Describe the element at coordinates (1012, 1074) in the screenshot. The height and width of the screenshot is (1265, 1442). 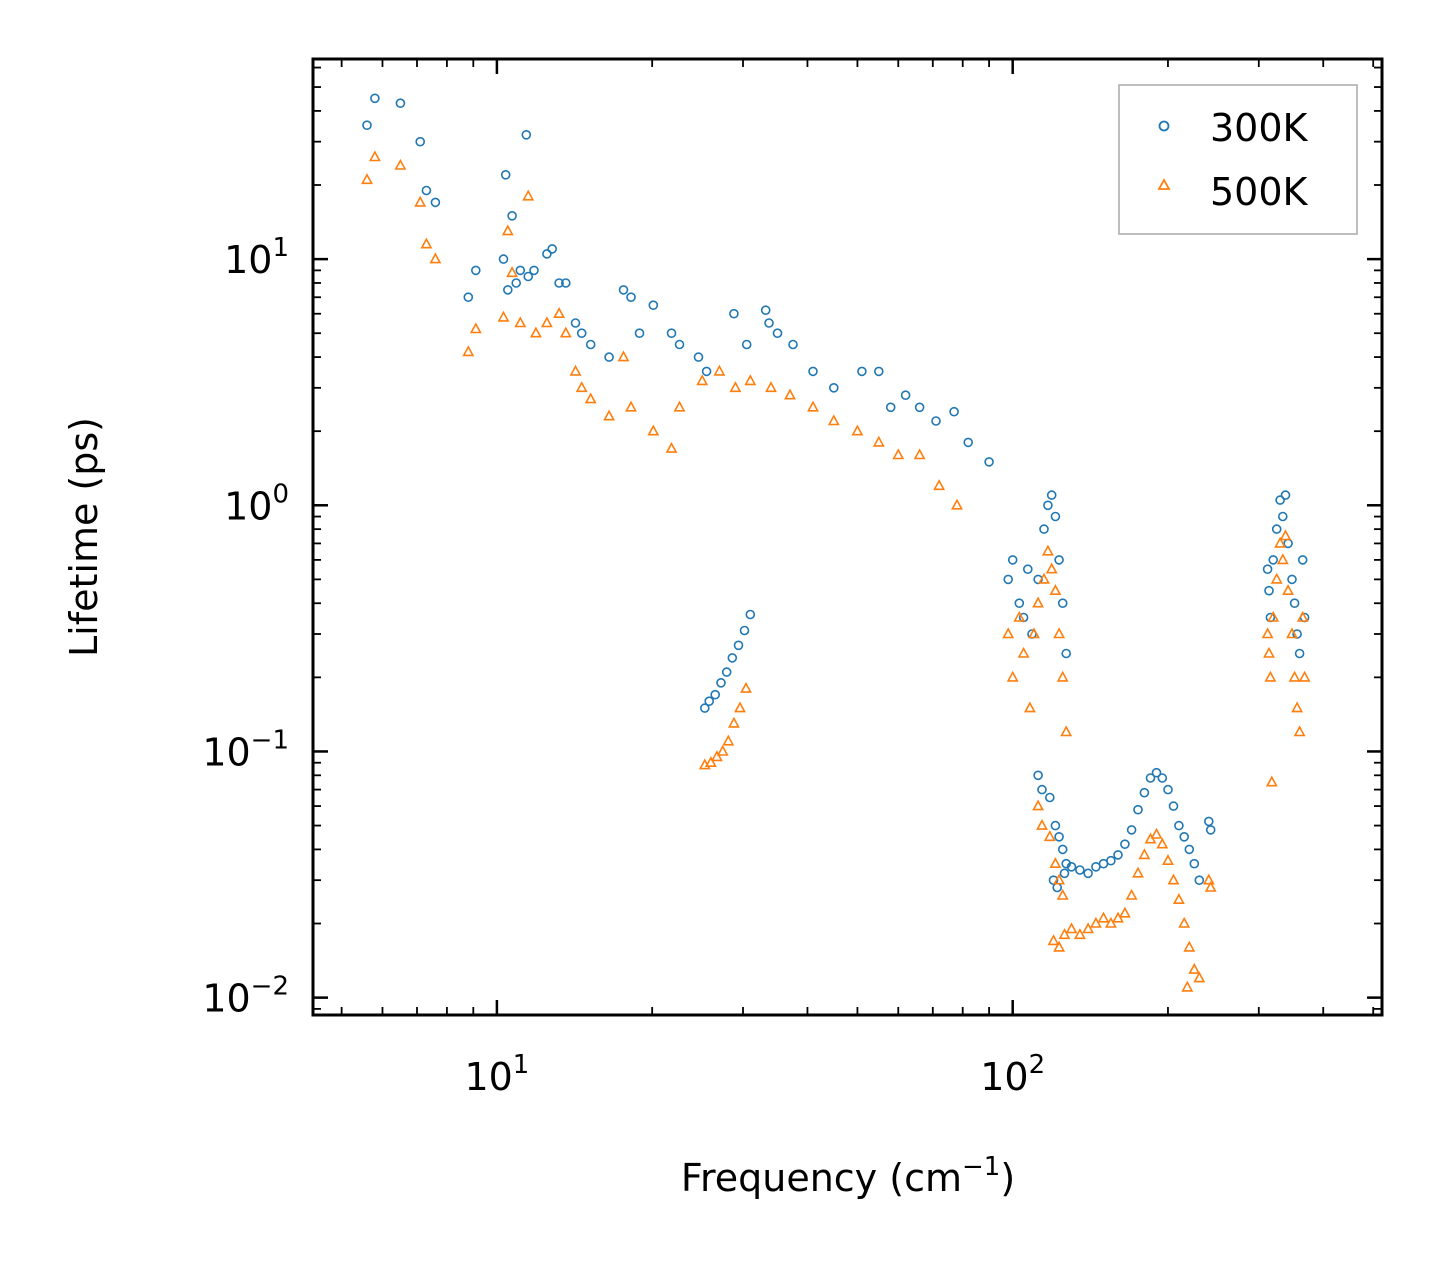
I see `x-tick-label-1: 102` at that location.